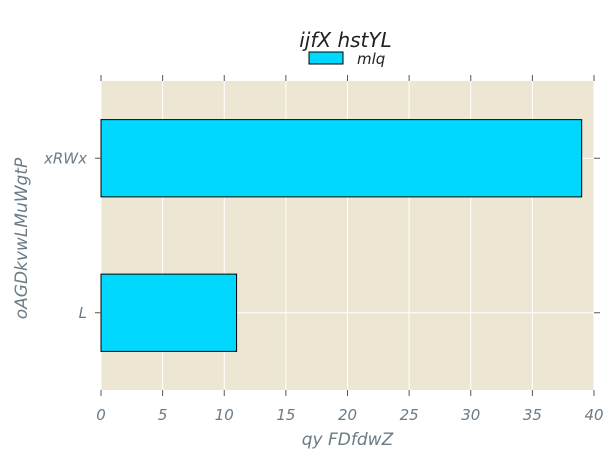  I want to click on y-axis-label: oAGDkvwLMuWgtP, so click(22, 238).